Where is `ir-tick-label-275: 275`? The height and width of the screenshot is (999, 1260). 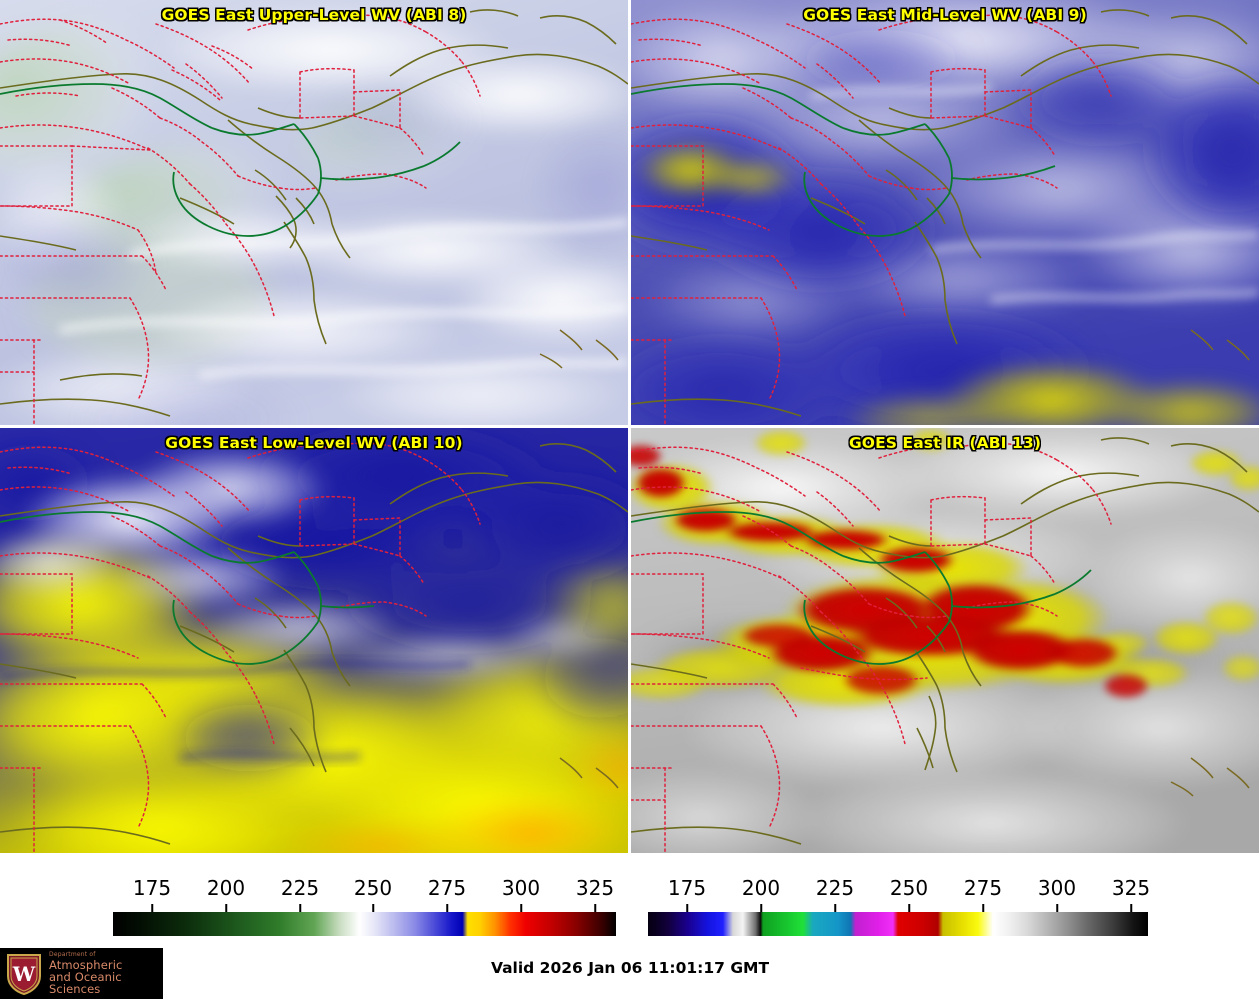 ir-tick-label-275: 275 is located at coordinates (983, 888).